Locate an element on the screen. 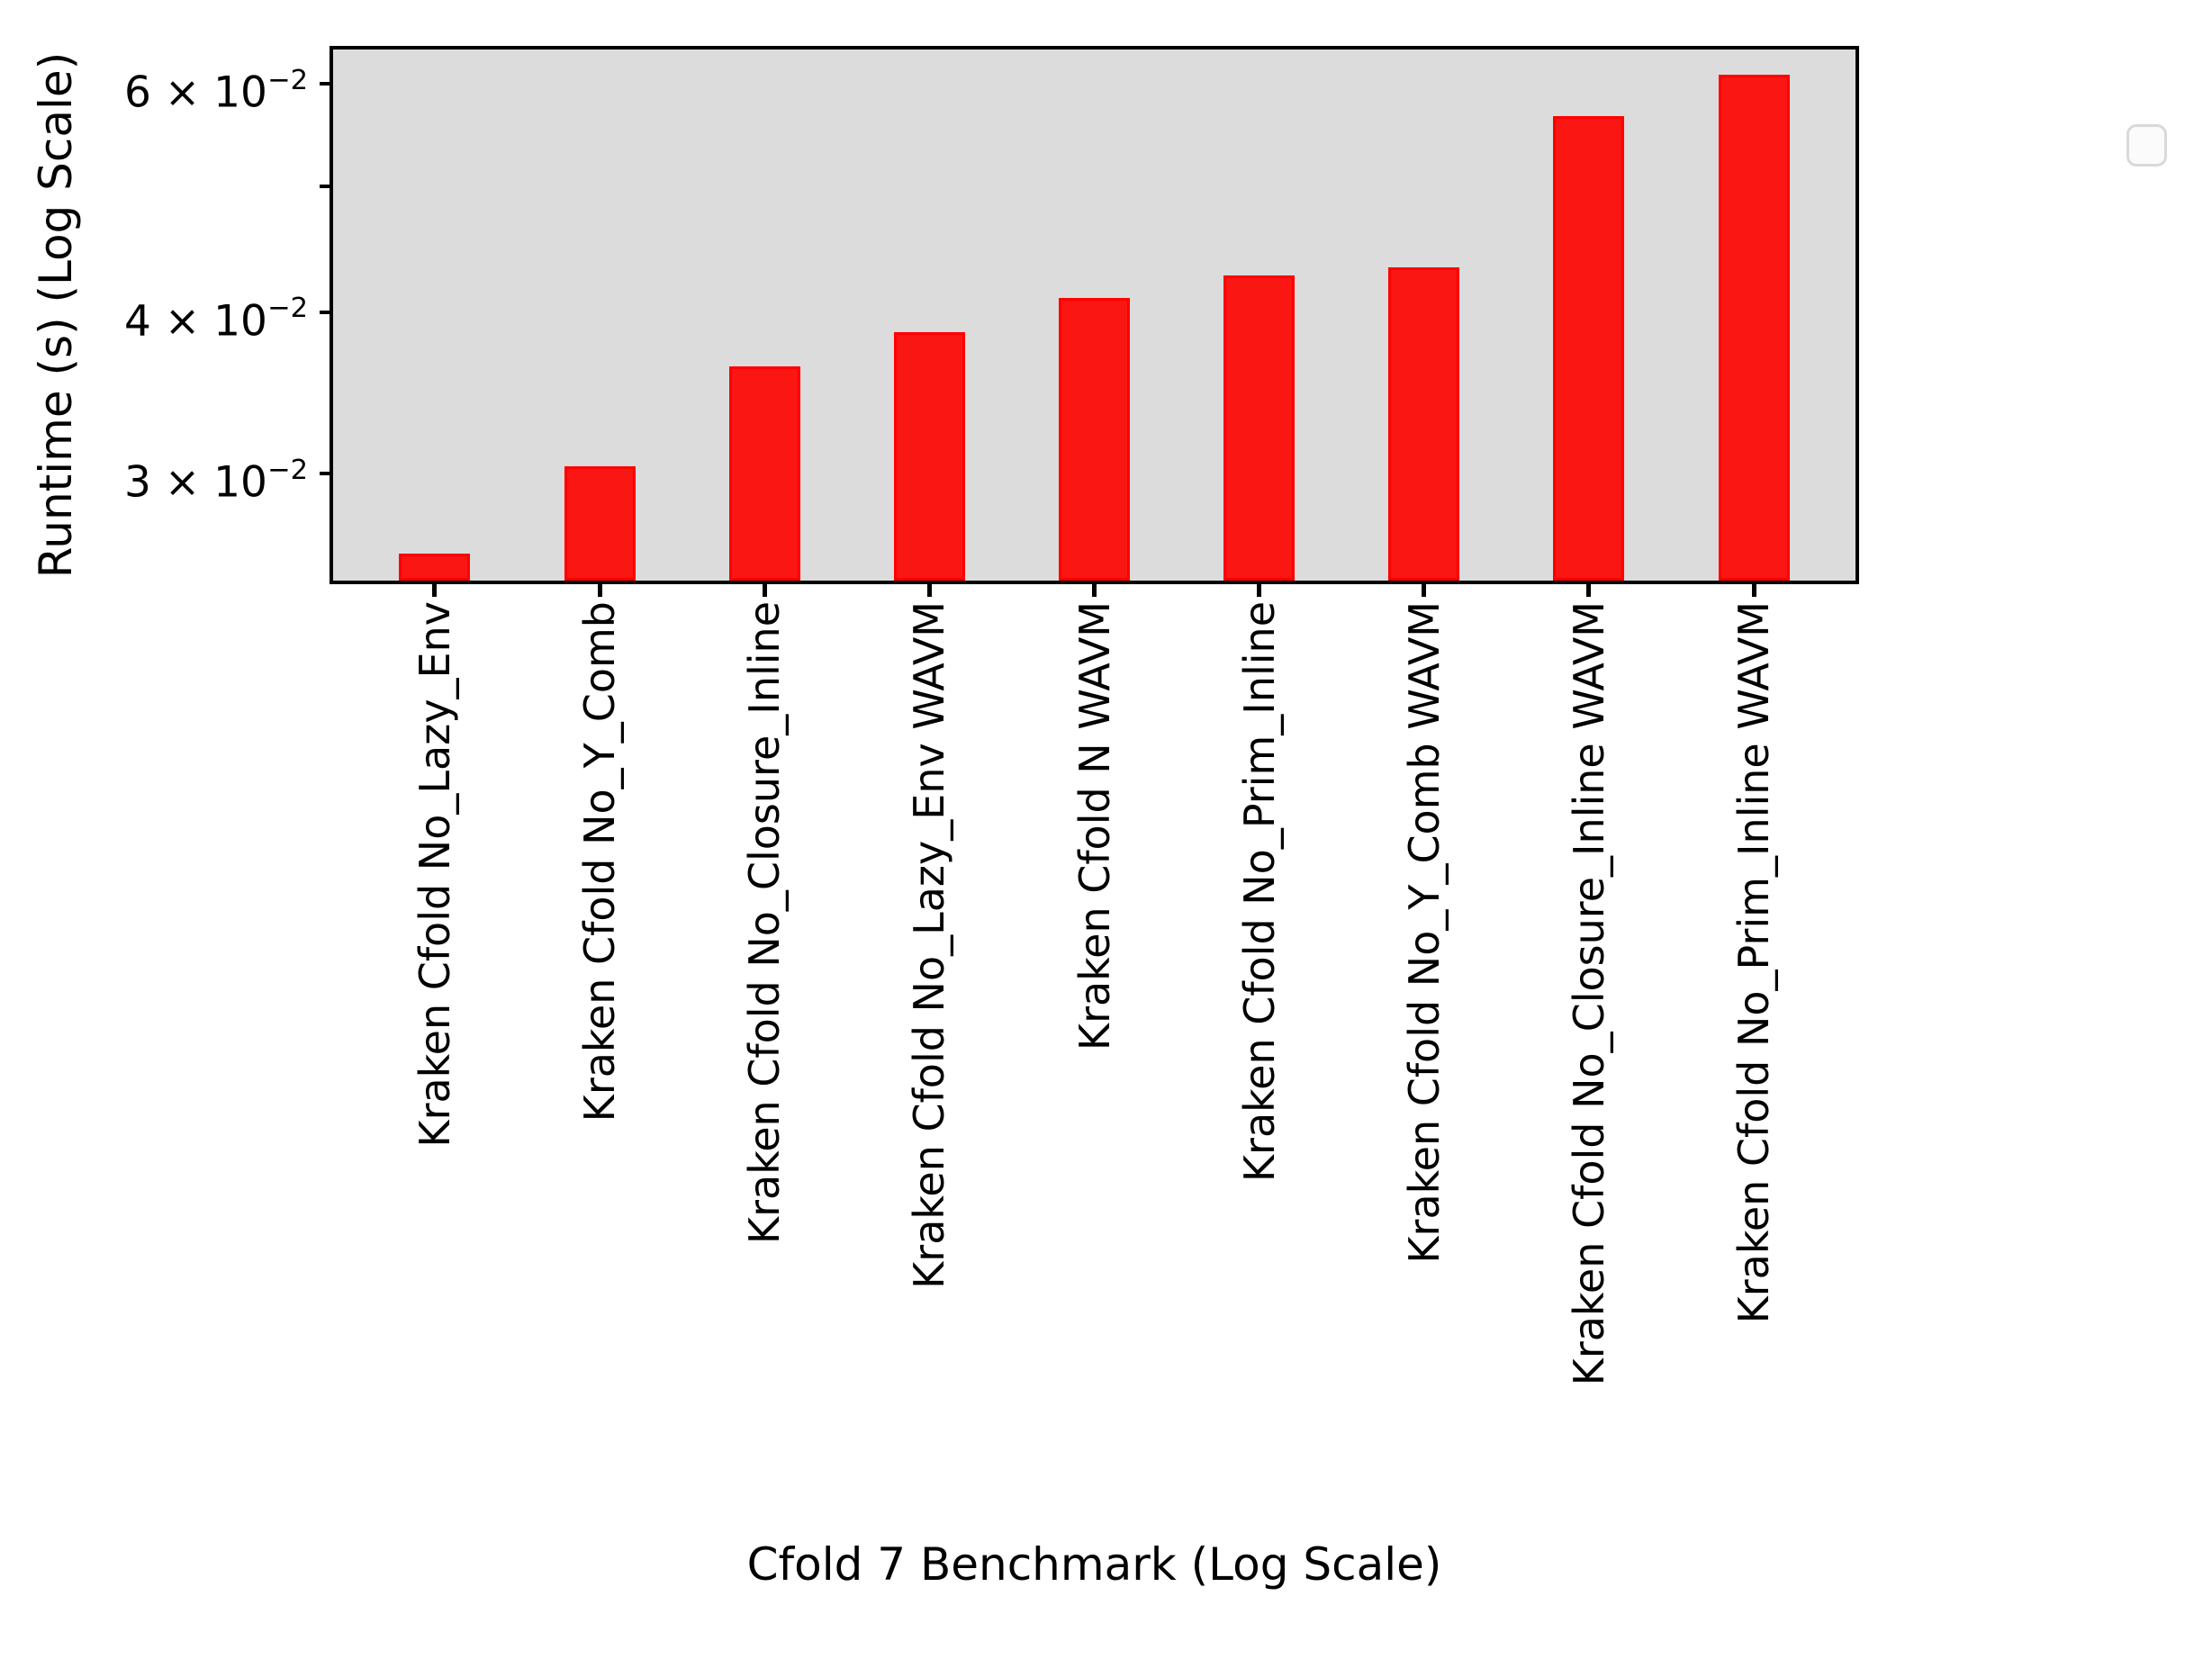  x-tick-label-0: Kraken Cfold No_Lazy_Env is located at coordinates (434, 874).